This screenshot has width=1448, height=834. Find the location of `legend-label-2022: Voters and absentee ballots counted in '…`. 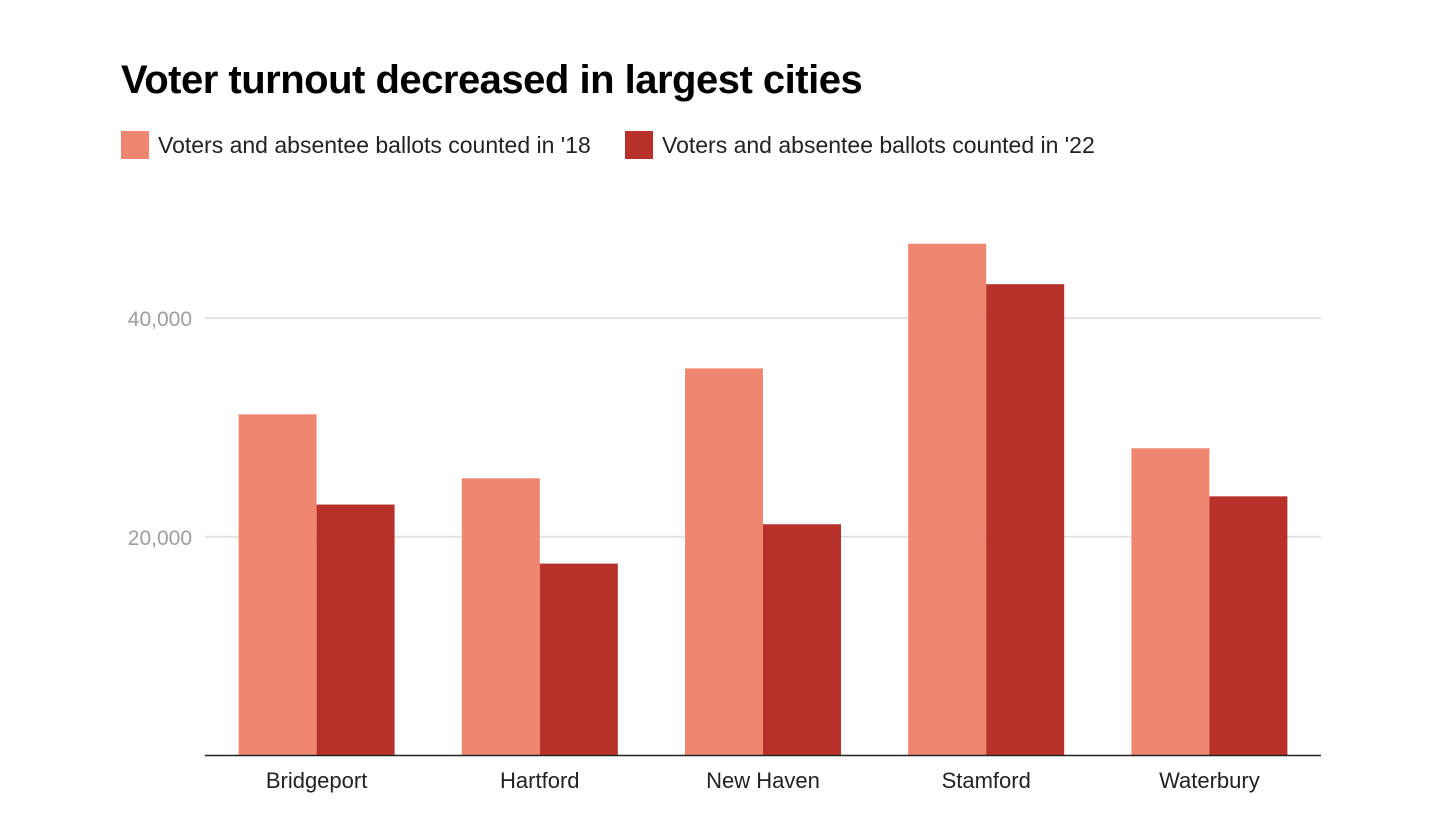

legend-label-2022: Voters and absentee ballots counted in '… is located at coordinates (878, 144).